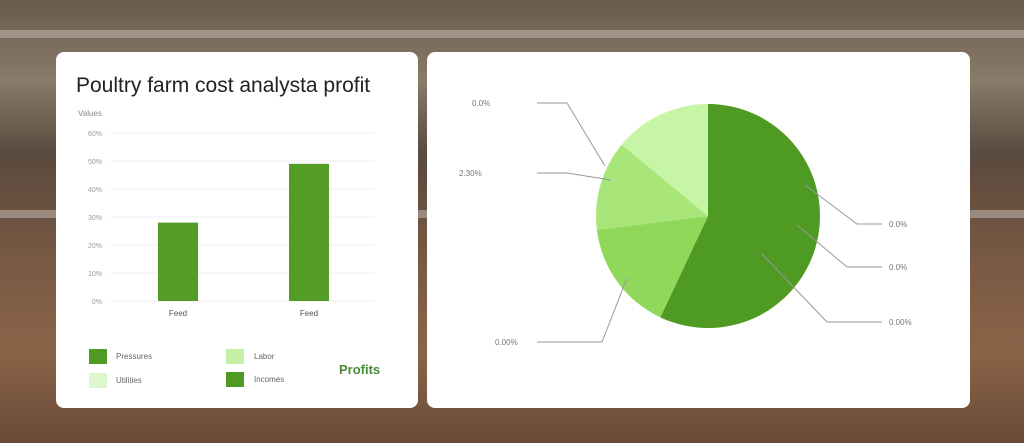 The height and width of the screenshot is (443, 1024). Describe the element at coordinates (264, 356) in the screenshot. I see `legend-label: Labor` at that location.